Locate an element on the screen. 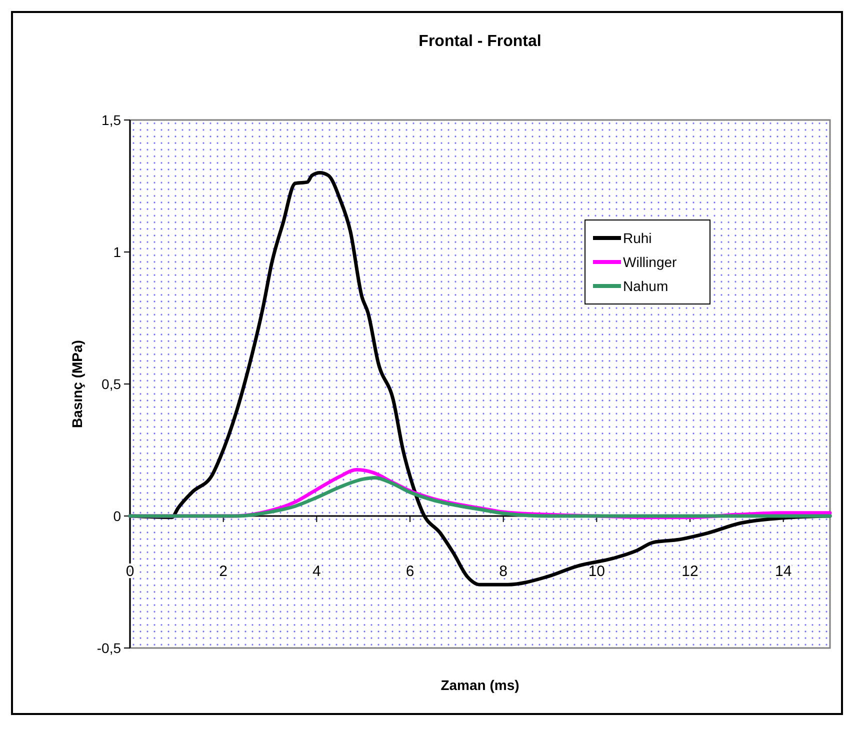  x-tick-label: 6 is located at coordinates (410, 571).